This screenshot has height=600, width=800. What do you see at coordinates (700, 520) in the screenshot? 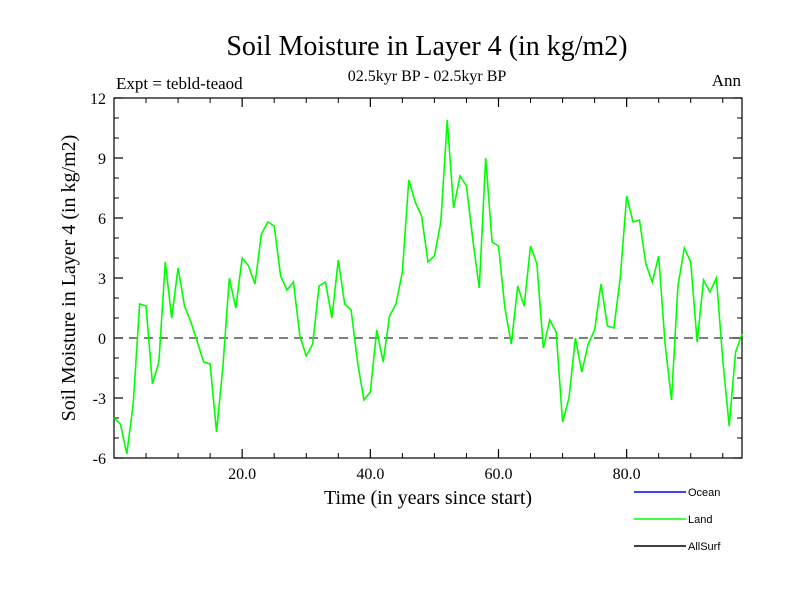
I see `legend-label-land: Land` at bounding box center [700, 520].